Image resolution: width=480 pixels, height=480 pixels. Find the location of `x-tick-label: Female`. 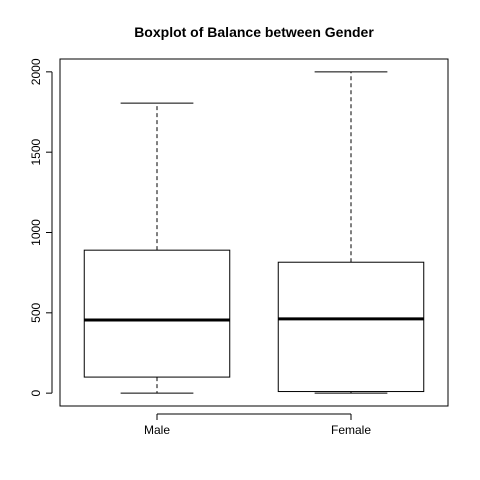

x-tick-label: Female is located at coordinates (351, 430).